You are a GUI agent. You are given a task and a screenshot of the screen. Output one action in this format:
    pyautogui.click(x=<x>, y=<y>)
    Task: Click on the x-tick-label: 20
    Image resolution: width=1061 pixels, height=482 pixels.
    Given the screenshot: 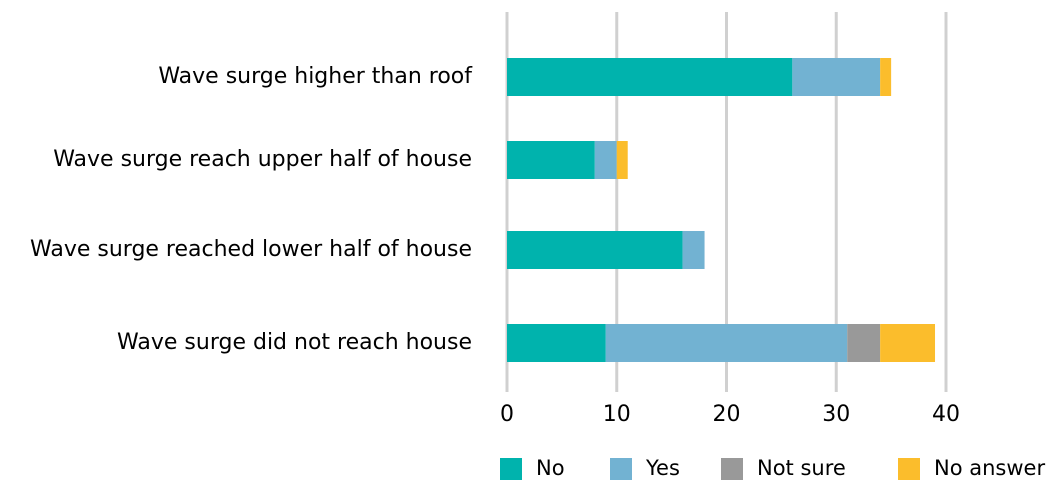 What is the action you would take?
    pyautogui.click(x=727, y=414)
    